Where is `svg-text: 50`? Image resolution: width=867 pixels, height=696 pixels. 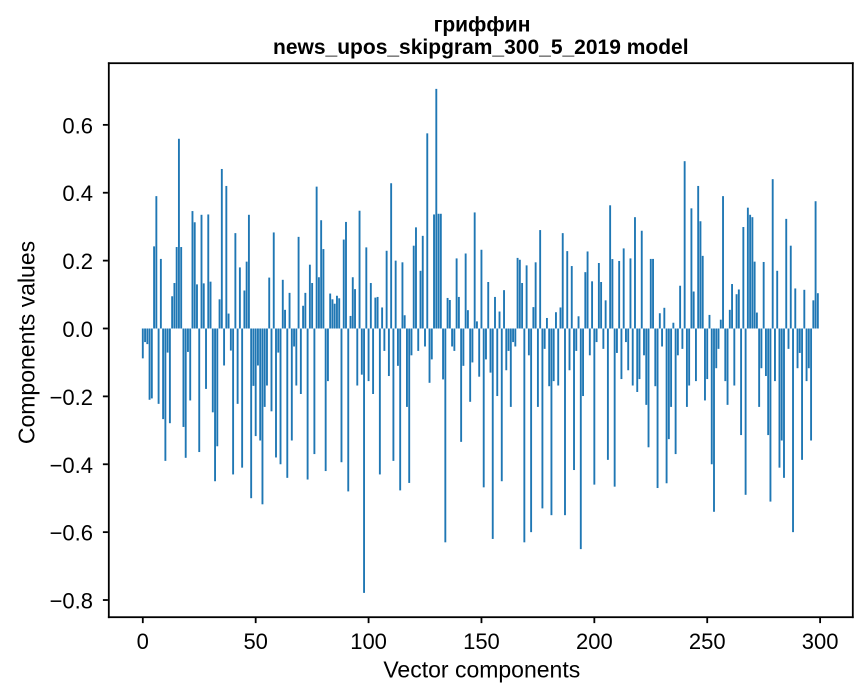 svg-text: 50 is located at coordinates (255, 641).